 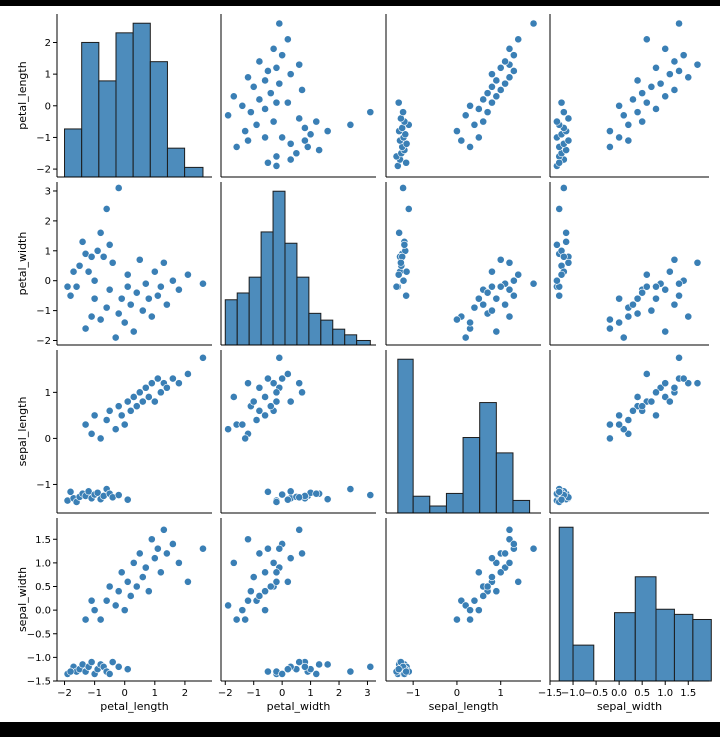 What do you see at coordinates (48, 106) in the screenshot?
I see `y-tick-label-petal_length-2: 0` at bounding box center [48, 106].